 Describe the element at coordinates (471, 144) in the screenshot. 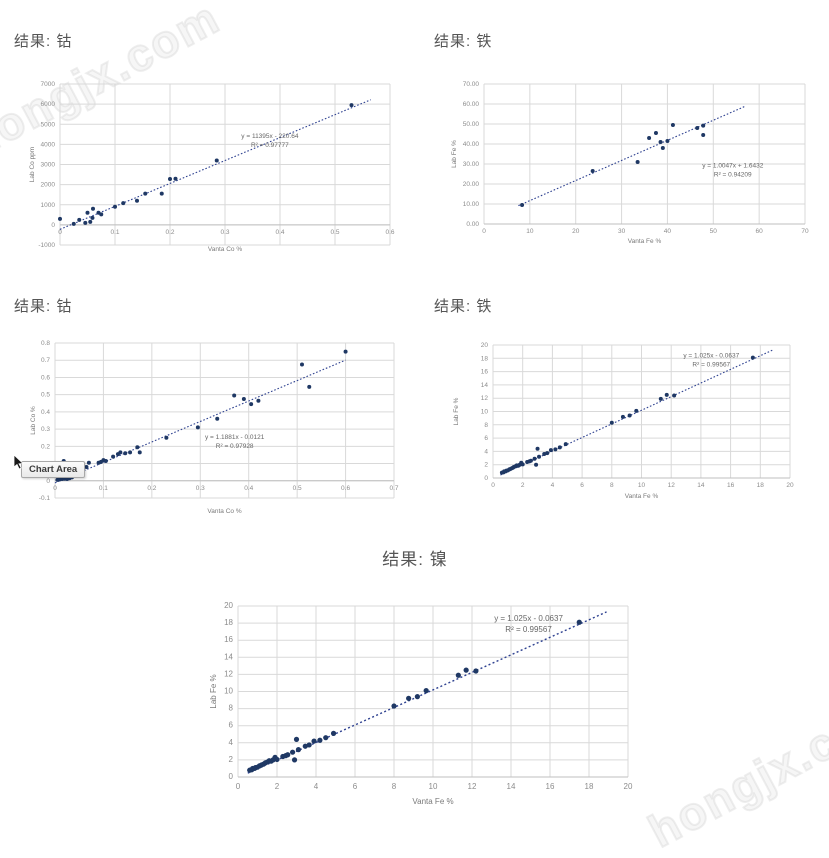

I see `svg-text: 40.00` at that location.